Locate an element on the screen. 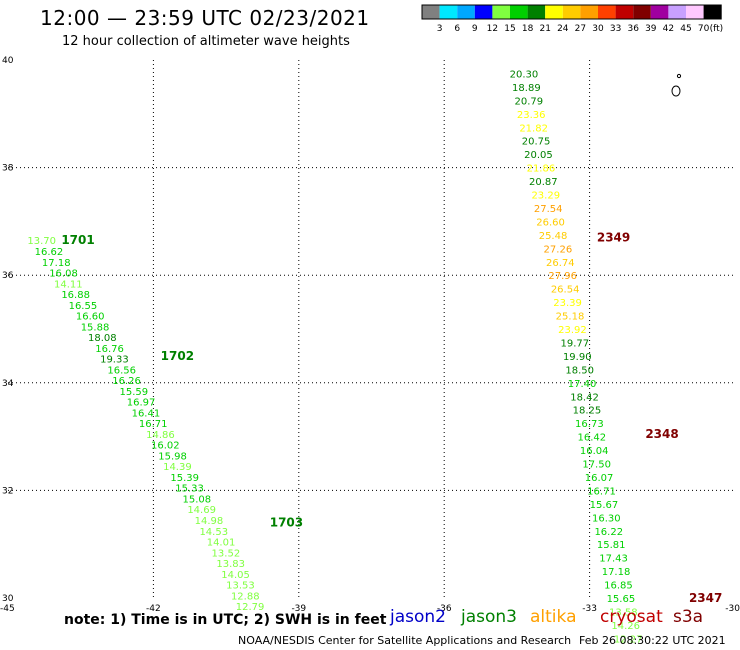 Image resolution: width=740 pixels, height=650 pixels. colorbar-label: 39 is located at coordinates (651, 29).